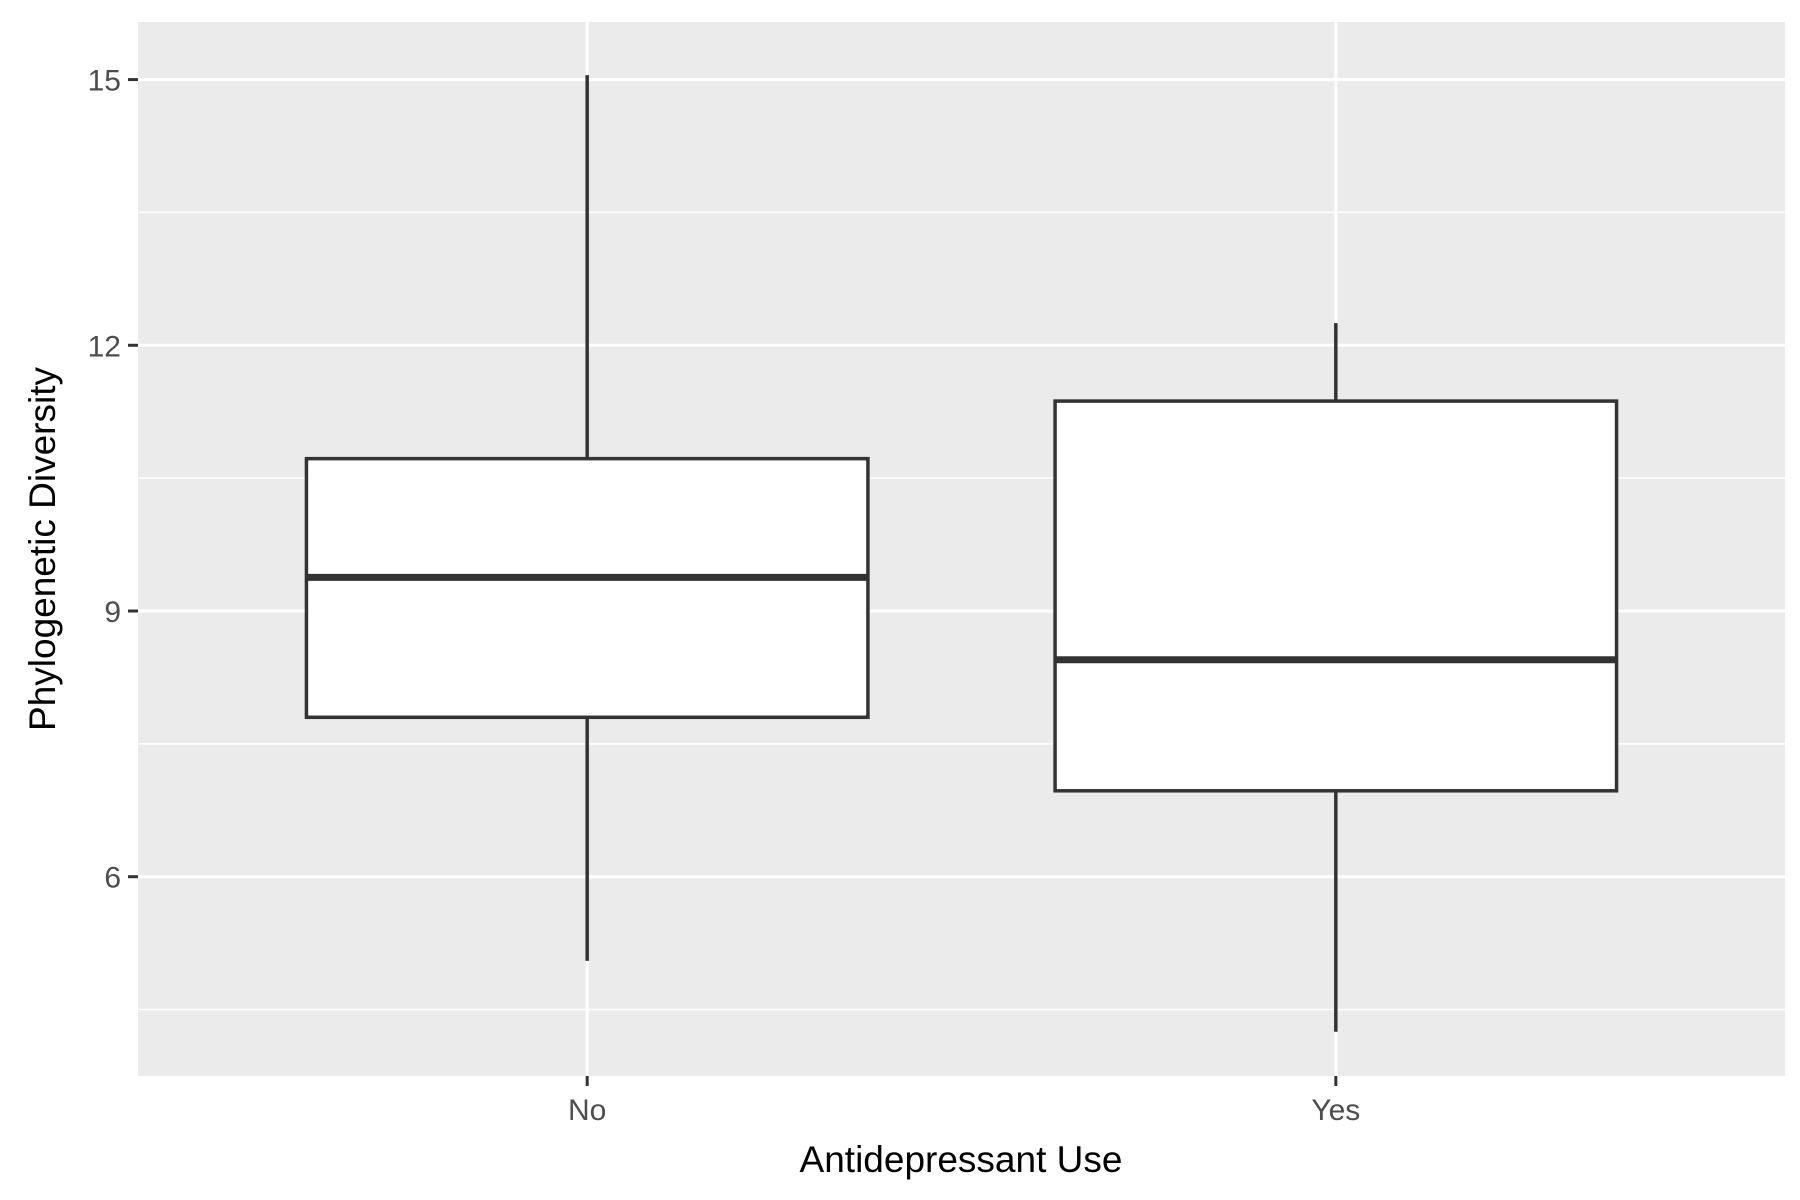  I want to click on x-axis-title: Antidepressant Use, so click(961, 1159).